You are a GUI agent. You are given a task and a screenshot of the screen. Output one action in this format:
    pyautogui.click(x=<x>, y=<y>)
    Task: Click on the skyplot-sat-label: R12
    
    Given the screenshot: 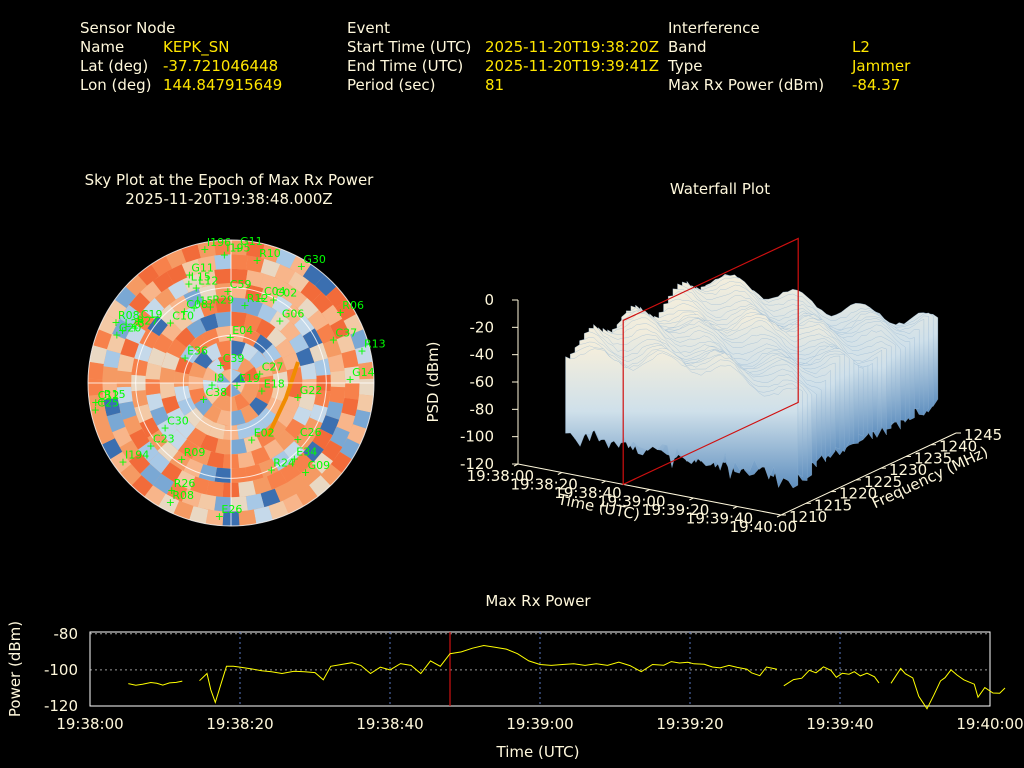 What is the action you would take?
    pyautogui.click(x=258, y=298)
    